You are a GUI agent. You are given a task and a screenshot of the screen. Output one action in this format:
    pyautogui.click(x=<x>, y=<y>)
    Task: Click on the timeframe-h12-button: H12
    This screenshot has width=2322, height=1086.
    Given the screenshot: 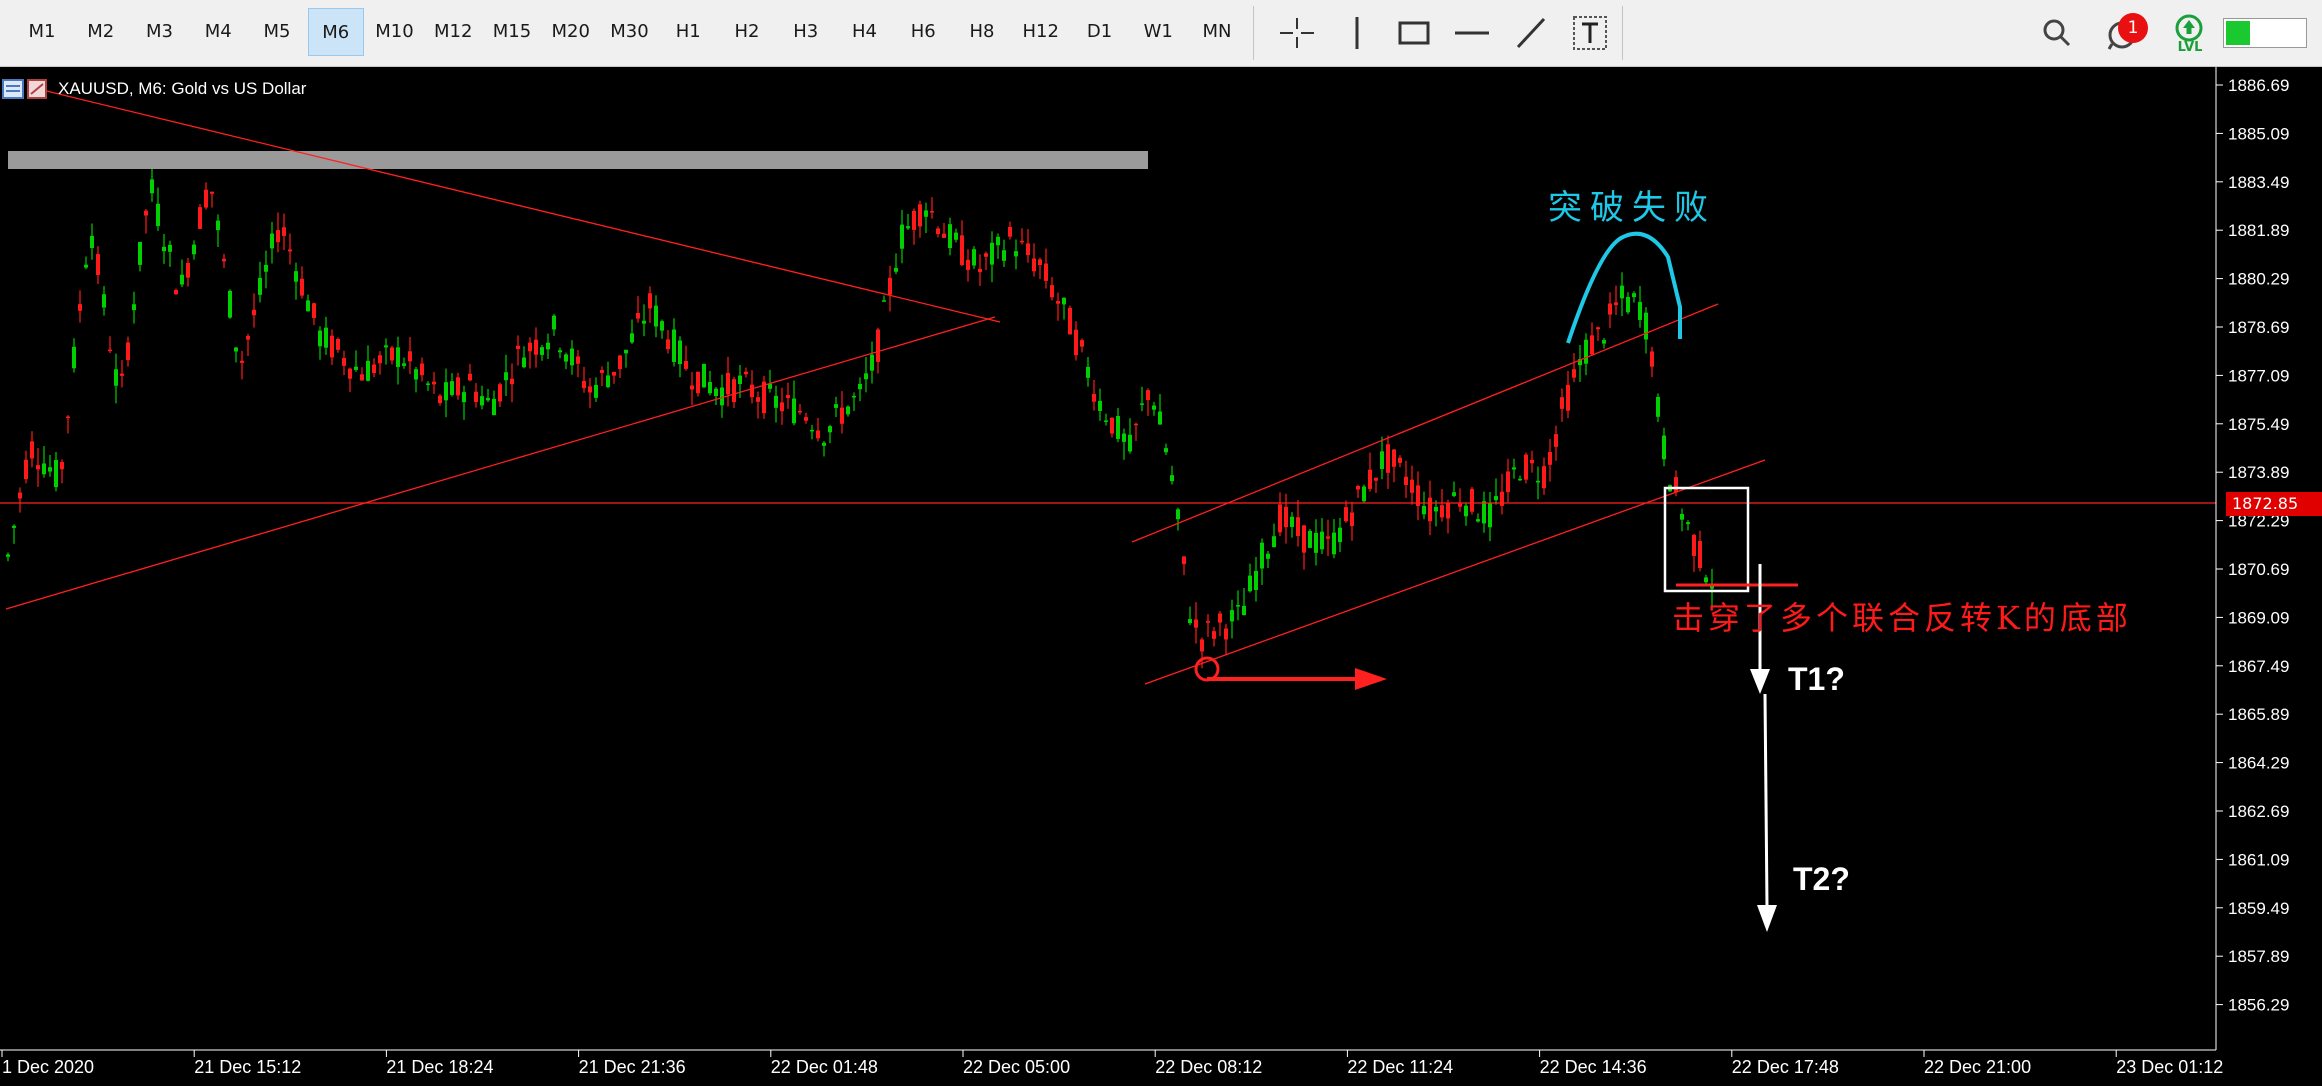 What is the action you would take?
    pyautogui.click(x=1040, y=31)
    